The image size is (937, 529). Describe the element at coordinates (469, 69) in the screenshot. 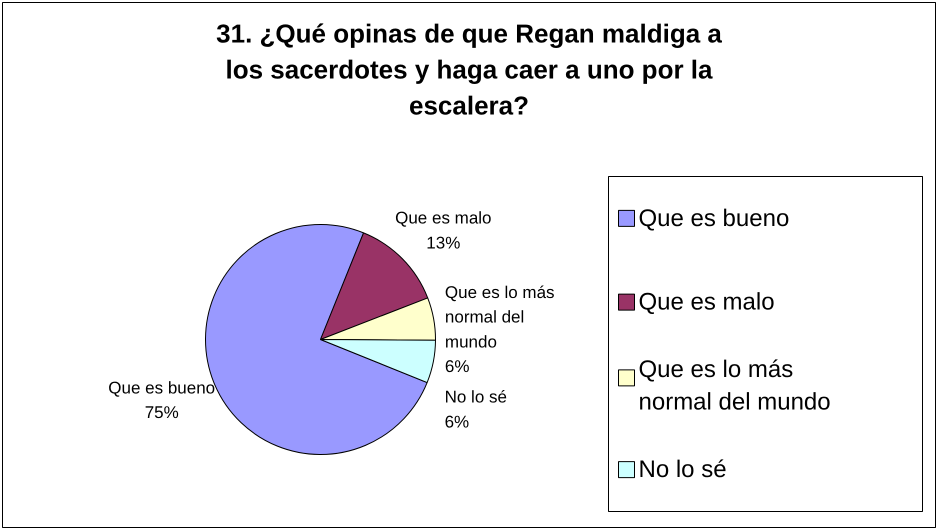

I see `chart-title: 31. ¿Qué opinas de que Regan maldiga a los sacerdotes y haga caer a uno por la escalera?` at that location.